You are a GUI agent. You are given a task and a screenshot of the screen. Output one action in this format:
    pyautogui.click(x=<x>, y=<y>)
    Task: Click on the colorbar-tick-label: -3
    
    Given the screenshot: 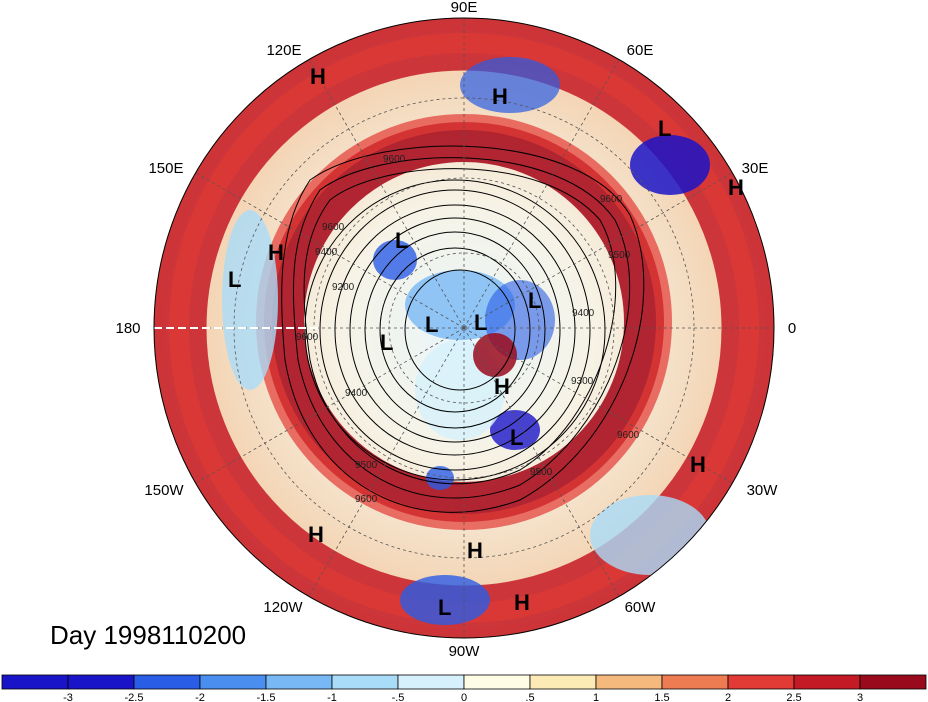 What is the action you would take?
    pyautogui.click(x=68, y=697)
    